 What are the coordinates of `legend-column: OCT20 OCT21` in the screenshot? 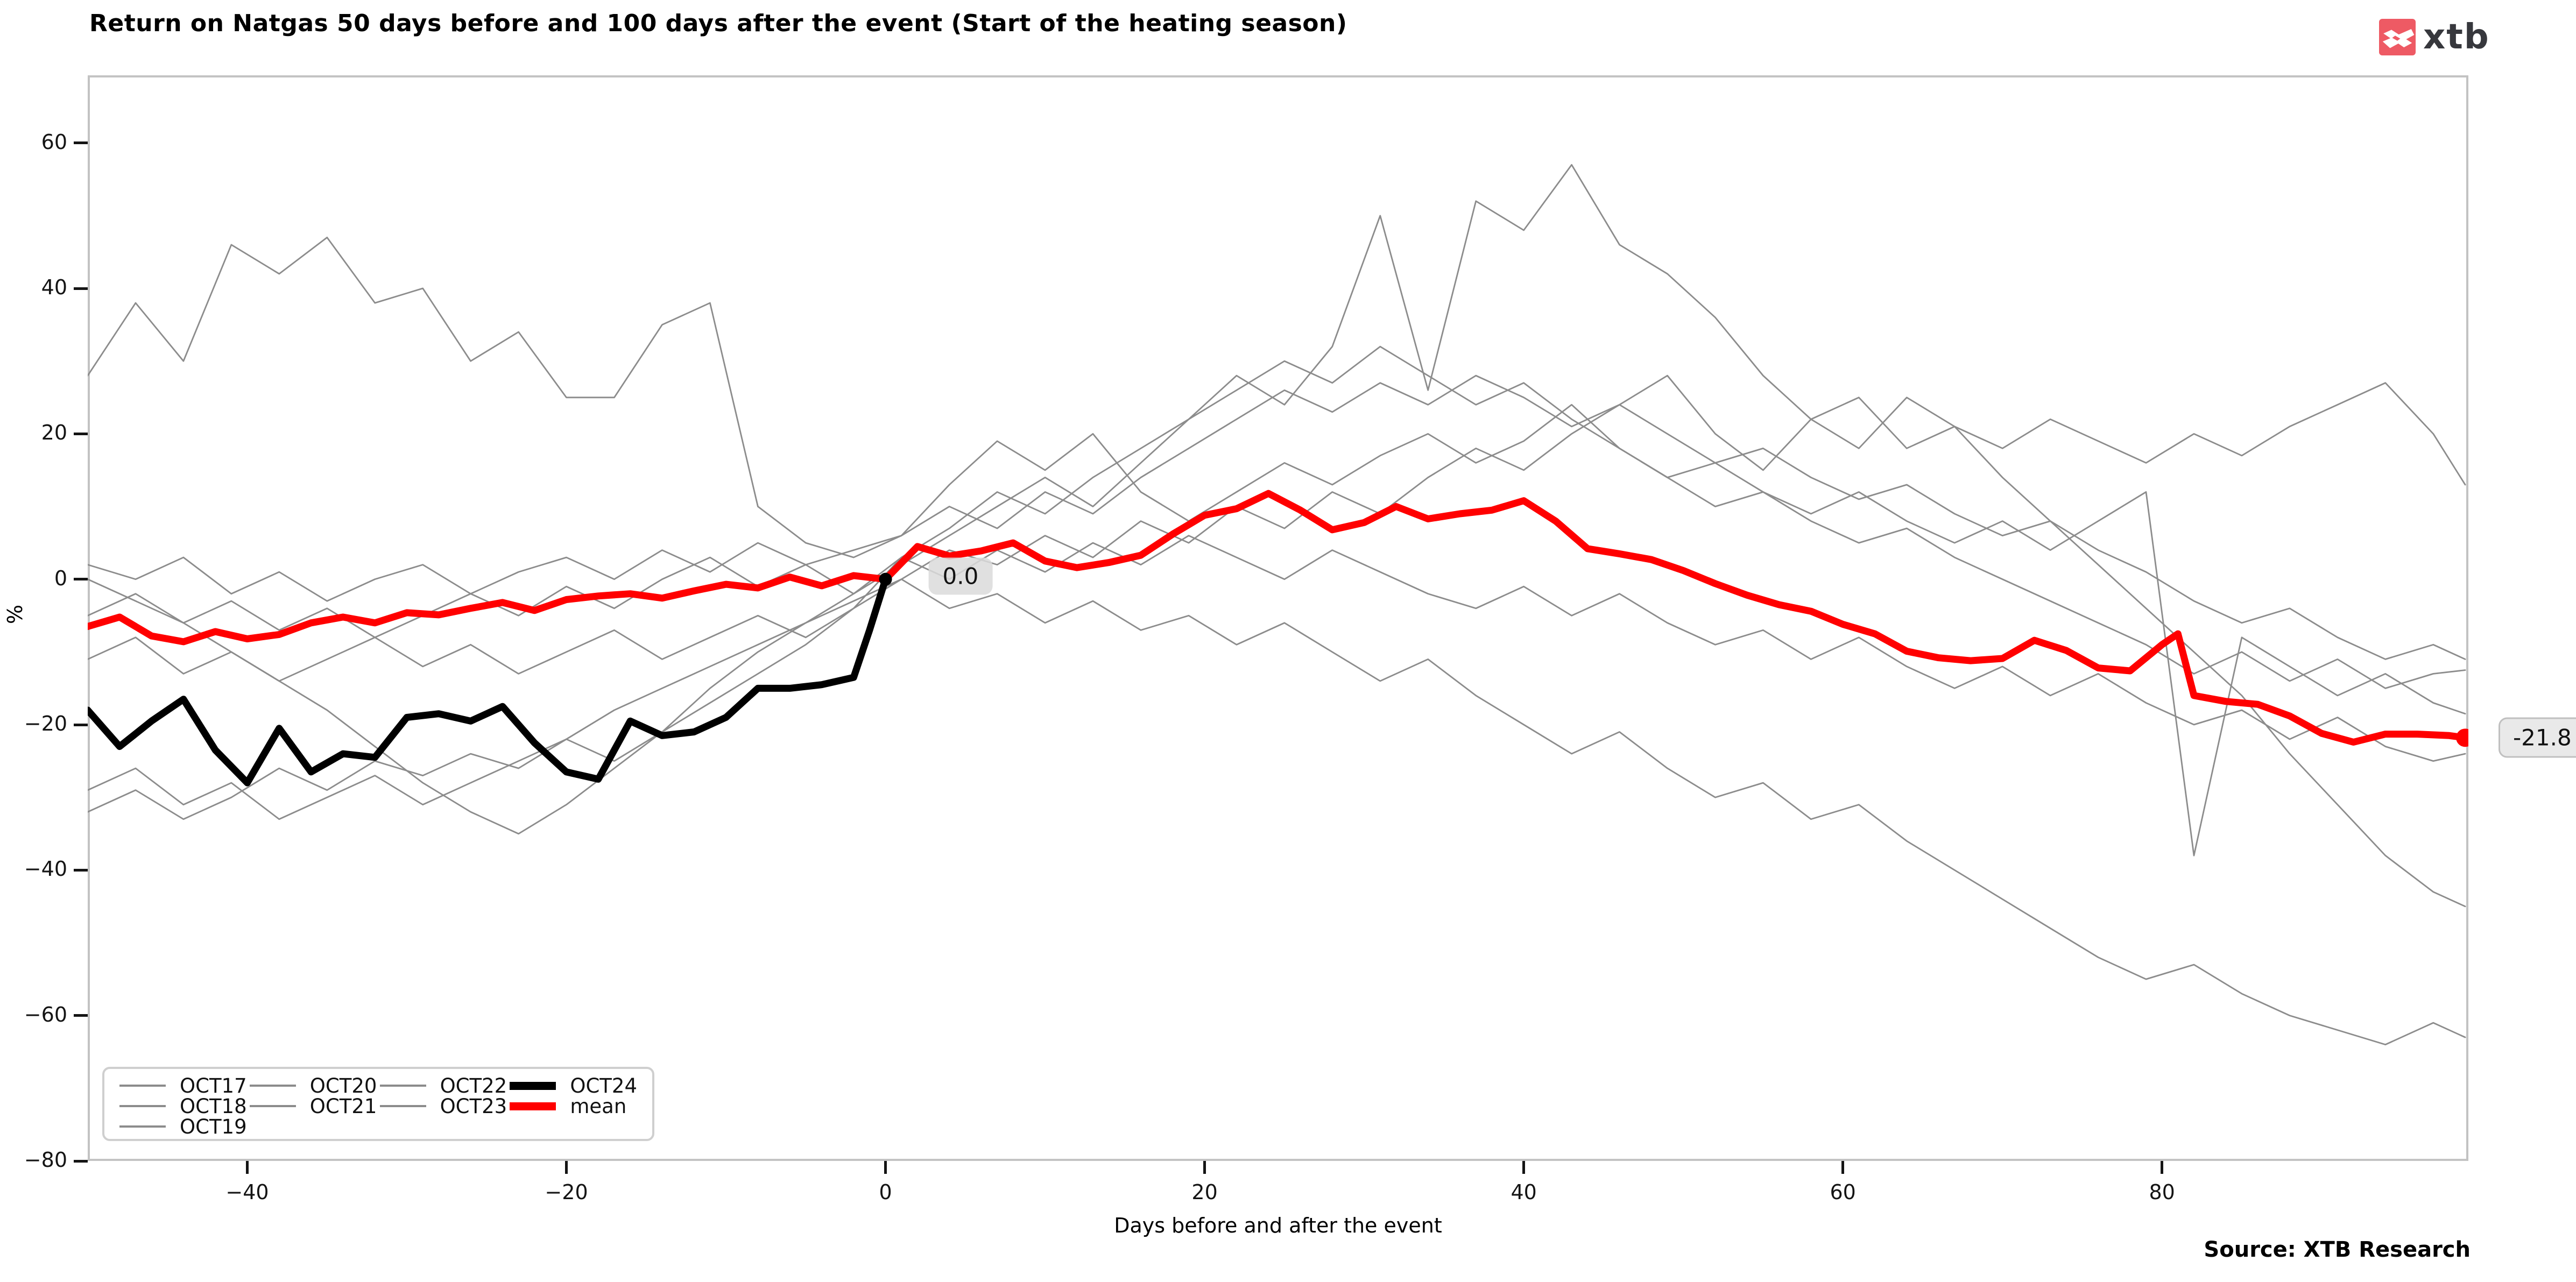 It's located at (313, 1103).